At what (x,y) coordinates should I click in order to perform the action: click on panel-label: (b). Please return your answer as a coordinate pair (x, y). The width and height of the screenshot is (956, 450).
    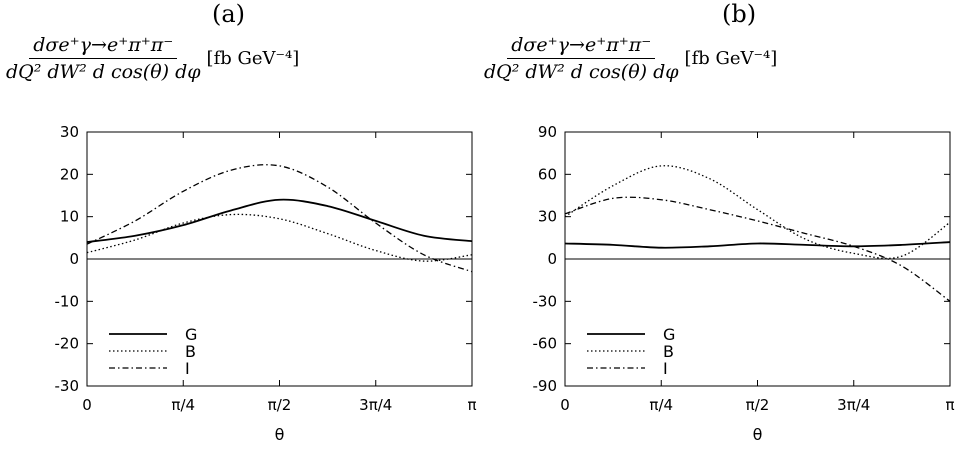
    Looking at the image, I should click on (739, 14).